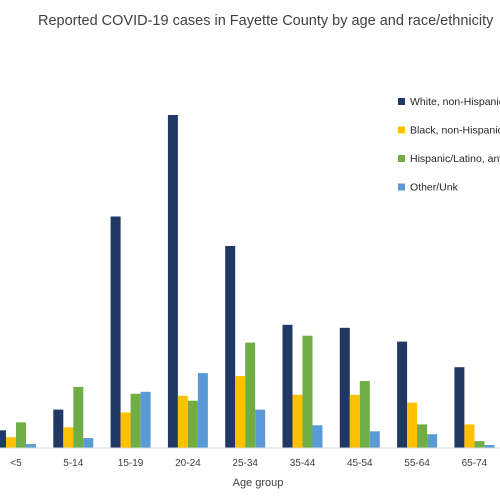  I want to click on legend-label: Hispanic/Latino, any race, so click(455, 159).